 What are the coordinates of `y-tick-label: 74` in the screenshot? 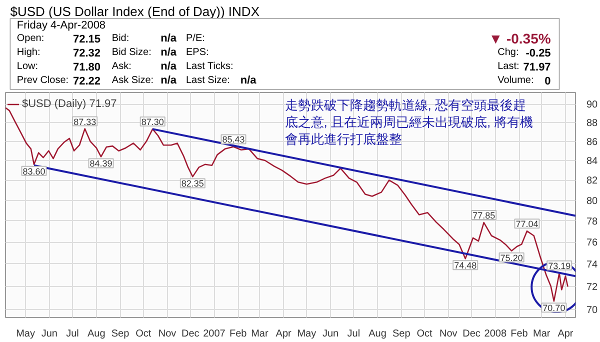 It's located at (592, 264).